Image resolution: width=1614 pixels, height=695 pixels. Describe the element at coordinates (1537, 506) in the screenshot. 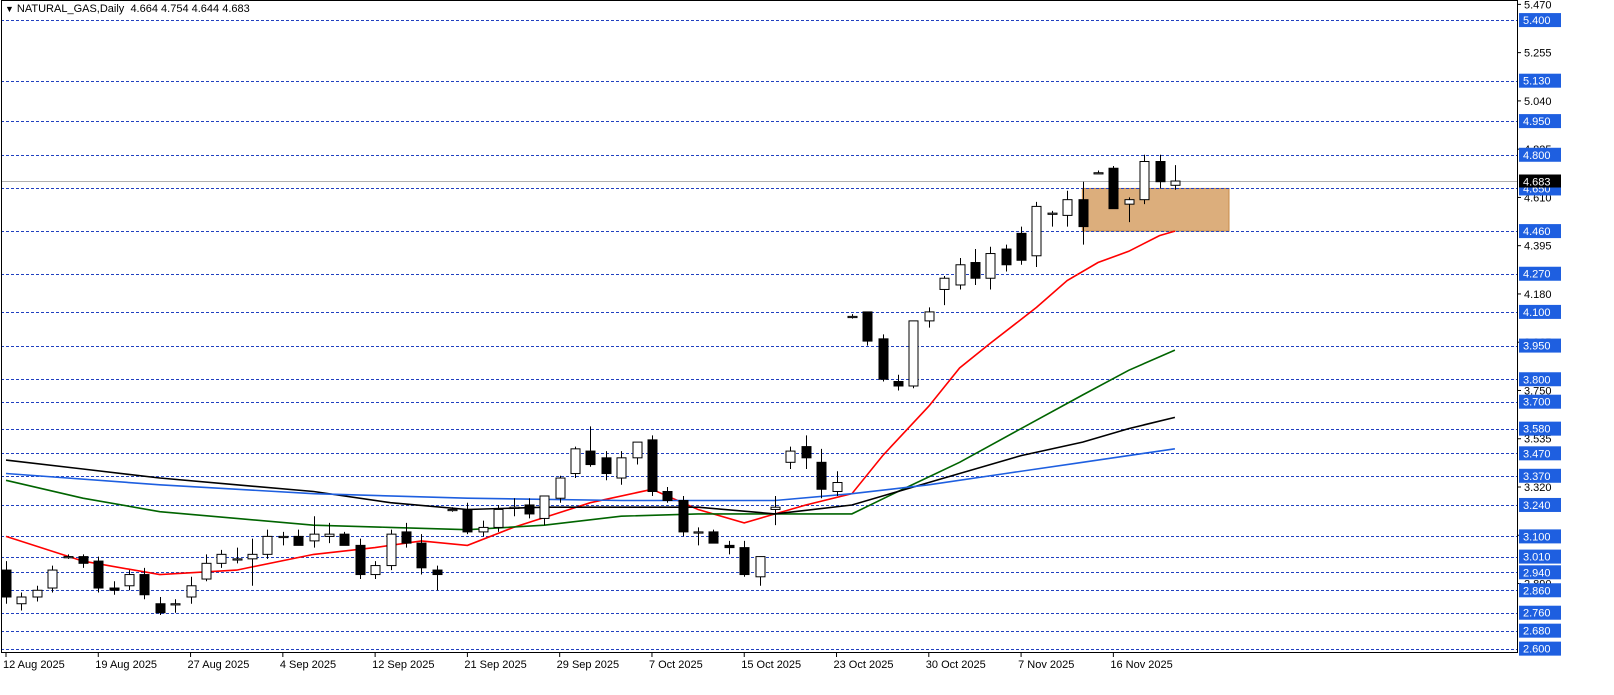

I see `level-label: 3.240` at that location.